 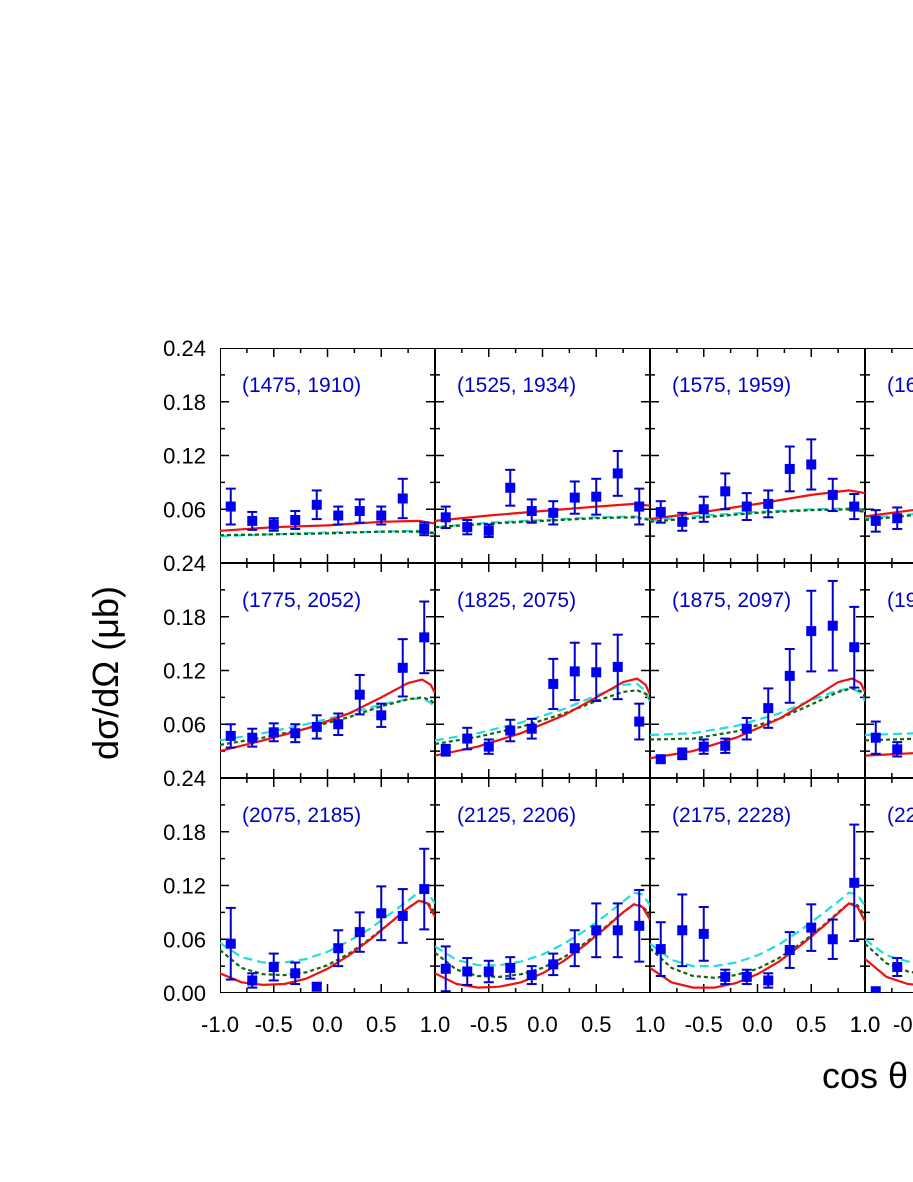 I want to click on x-tick-label: -0, so click(x=903, y=1024).